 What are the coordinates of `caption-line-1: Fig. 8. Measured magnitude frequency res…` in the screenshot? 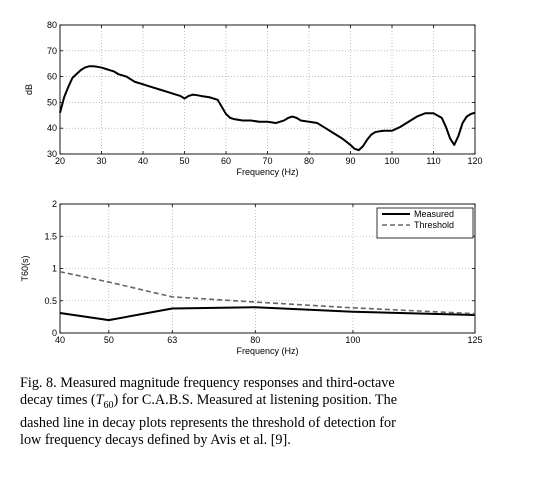 It's located at (207, 383).